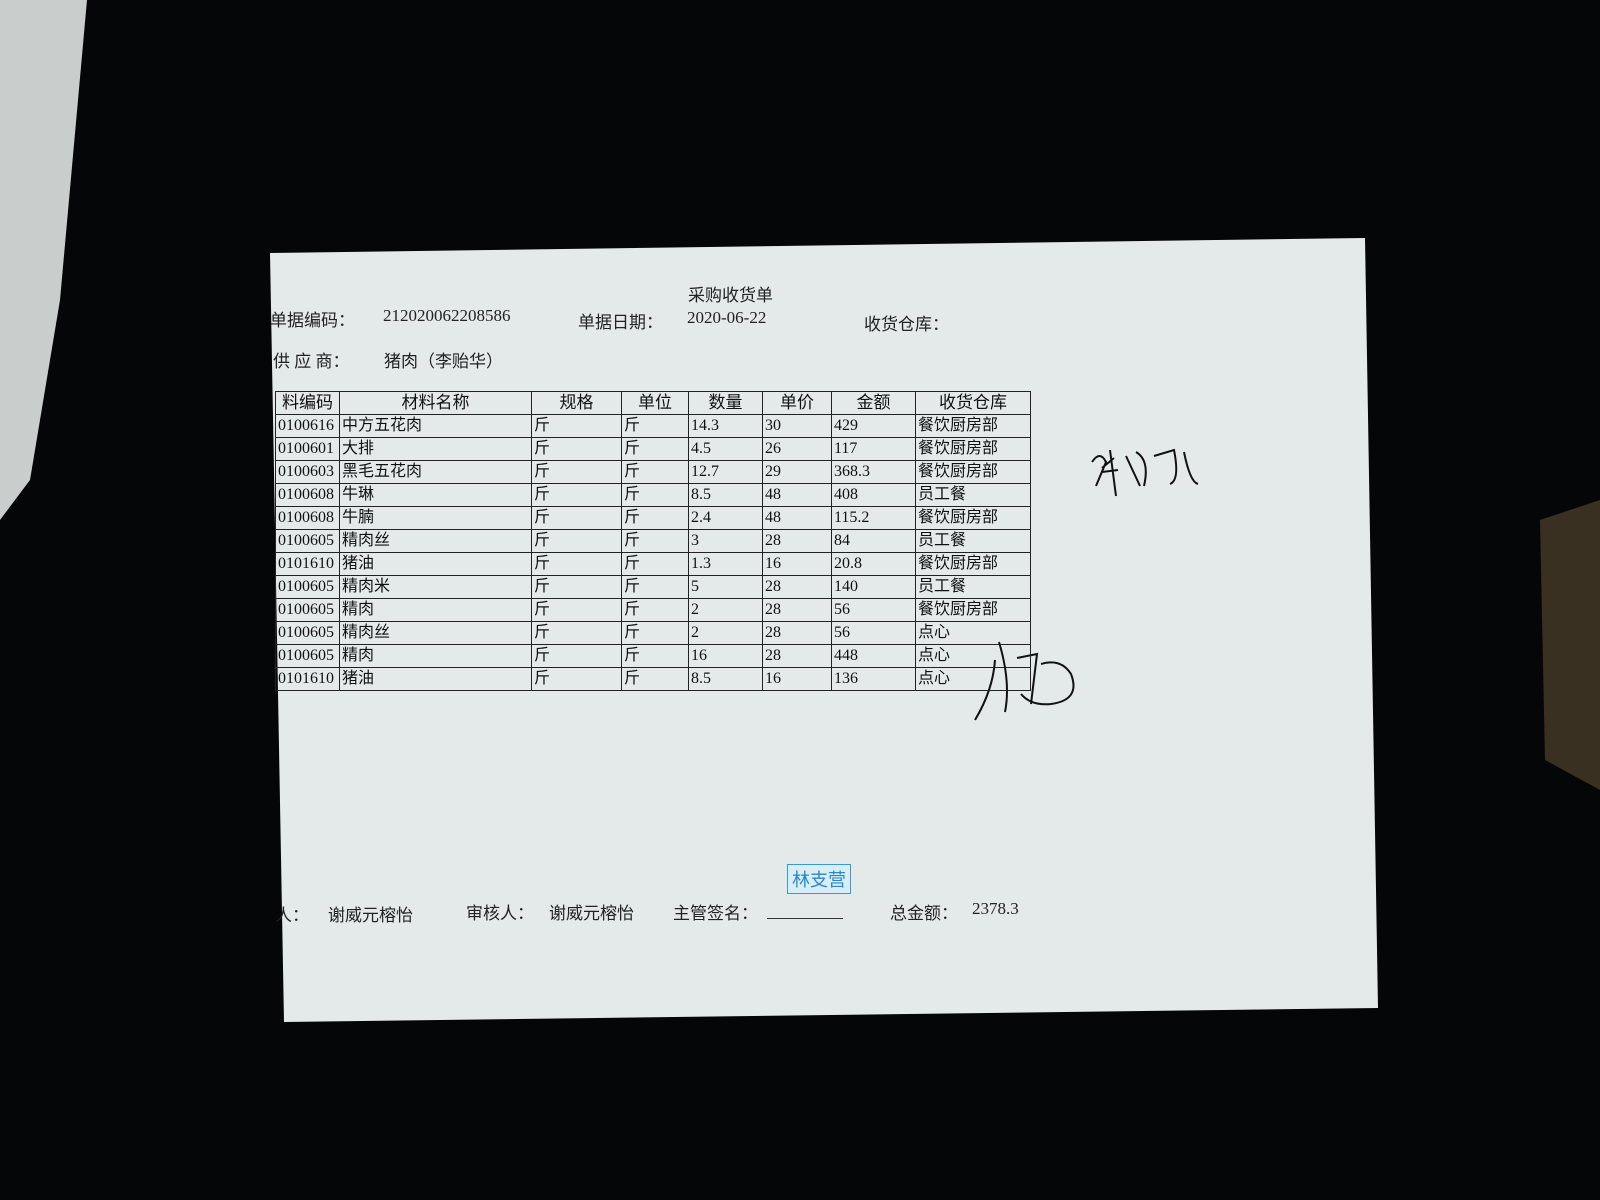  I want to click on table-cell: 30, so click(797, 426).